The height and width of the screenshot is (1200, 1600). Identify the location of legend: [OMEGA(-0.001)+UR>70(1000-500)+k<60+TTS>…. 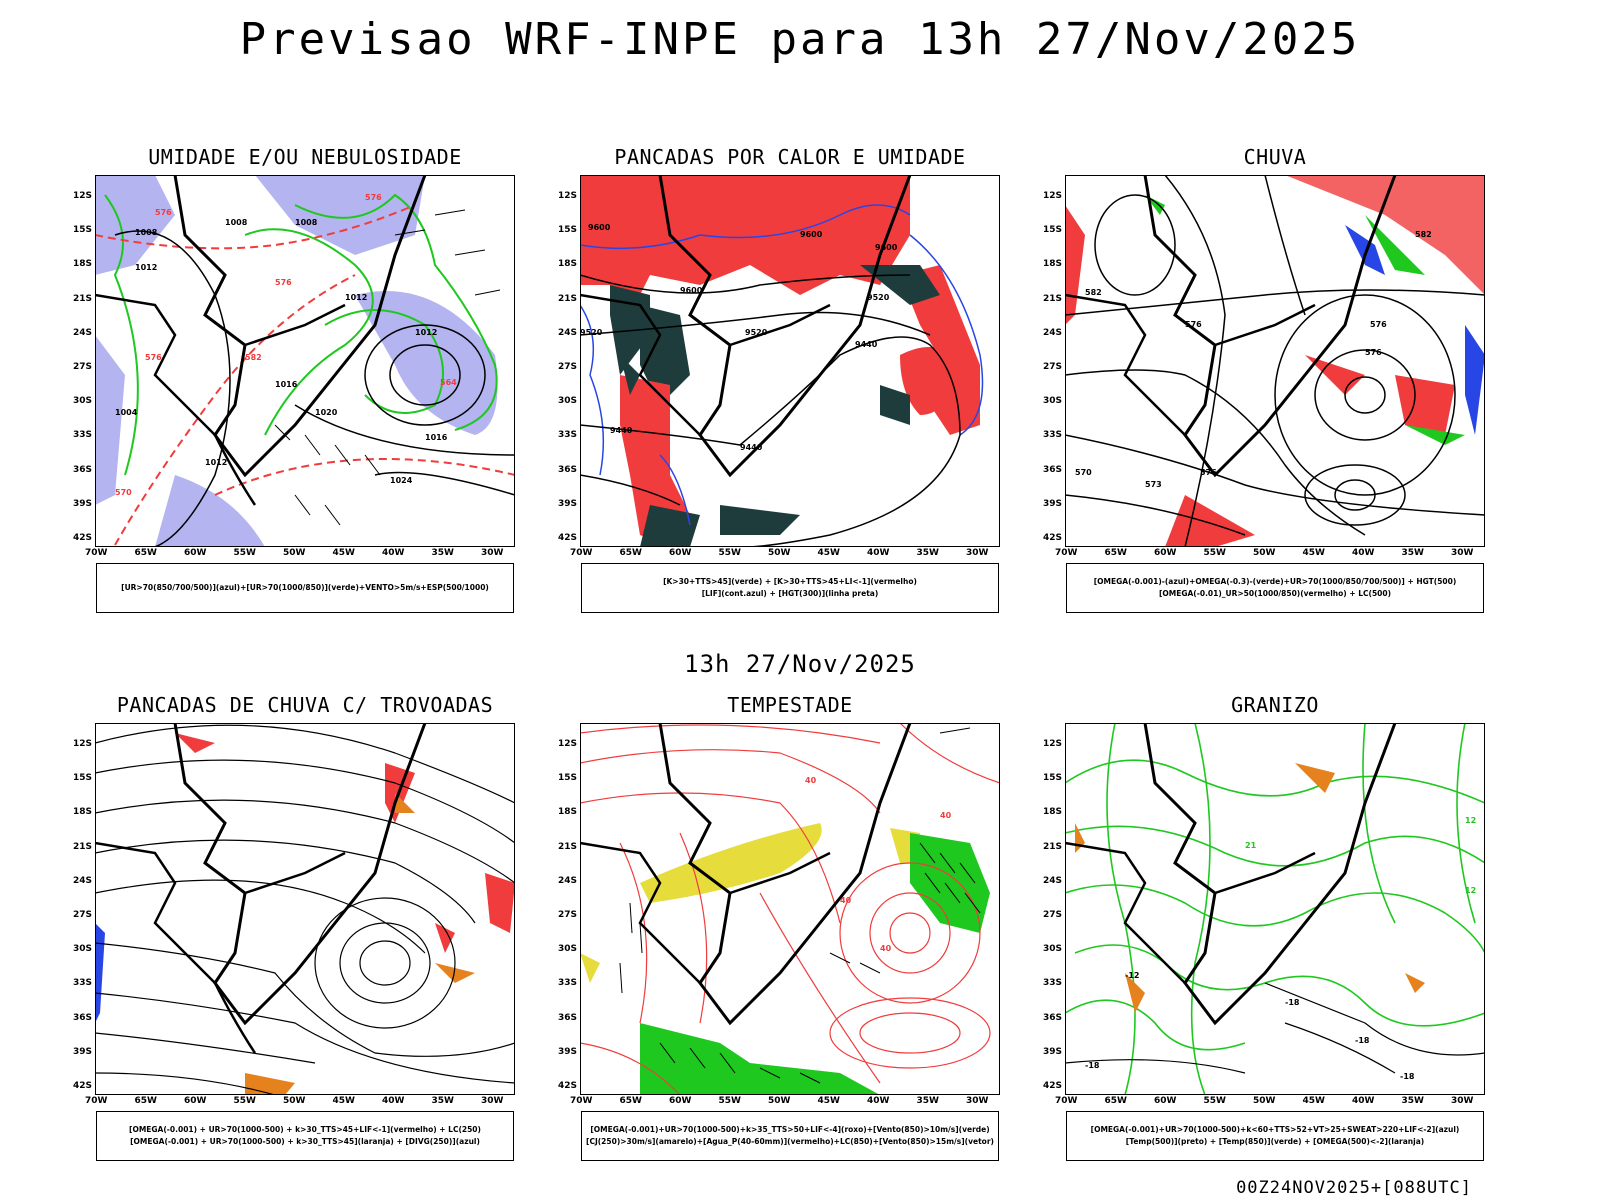
(1275, 1136).